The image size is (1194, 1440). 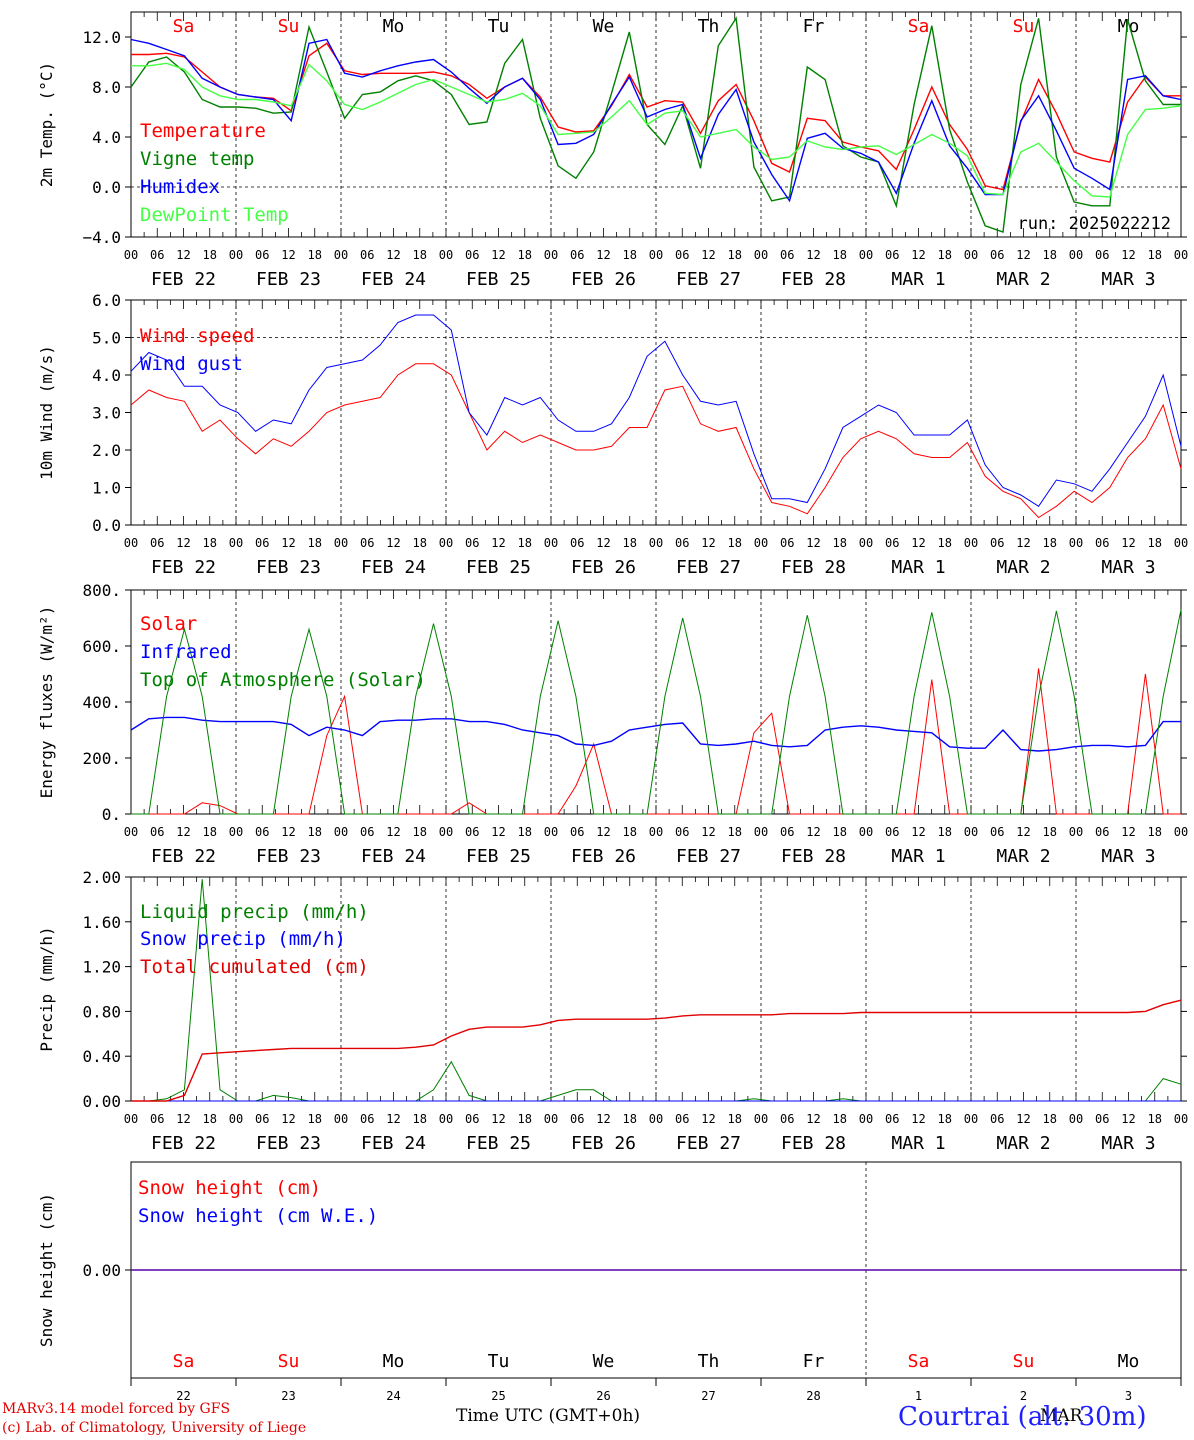 I want to click on y-tick-label: 600., so click(x=101, y=646).